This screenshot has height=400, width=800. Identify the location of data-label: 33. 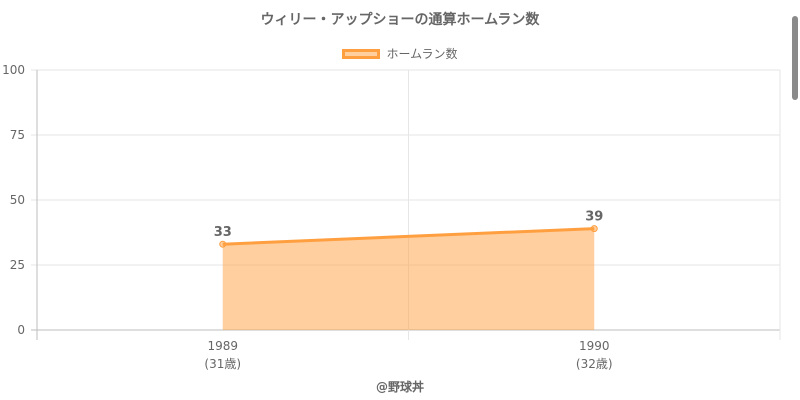
(223, 232).